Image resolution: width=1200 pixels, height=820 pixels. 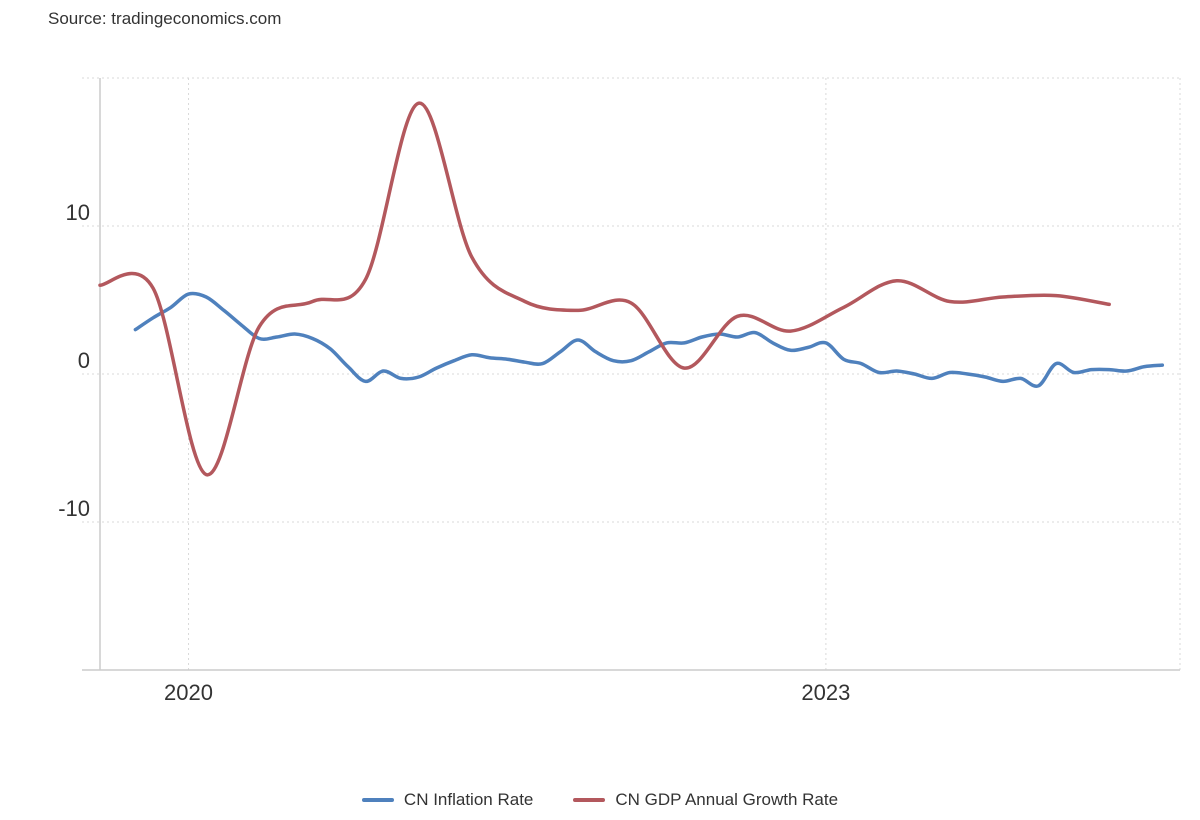 I want to click on y-tick-label: -10, so click(x=74, y=508).